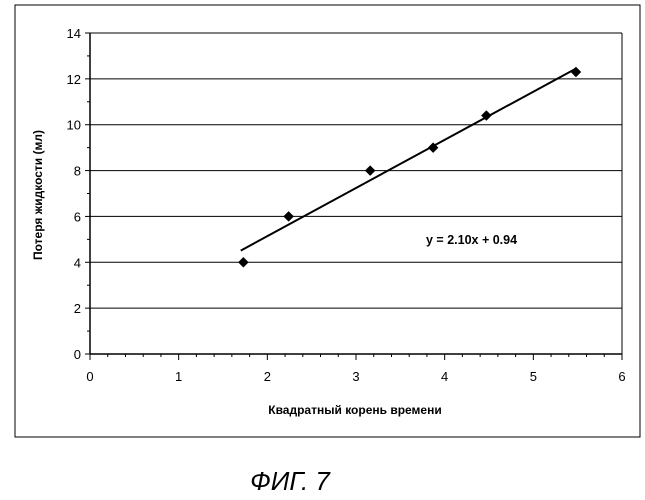 The width and height of the screenshot is (645, 500). What do you see at coordinates (77, 216) in the screenshot?
I see `y-tick-label: 6` at bounding box center [77, 216].